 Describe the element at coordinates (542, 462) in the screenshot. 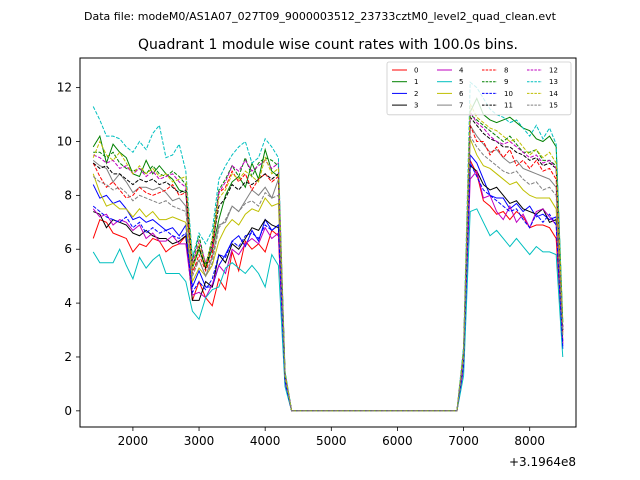

I see `x-axis-offset-label: +3.1964e8` at that location.